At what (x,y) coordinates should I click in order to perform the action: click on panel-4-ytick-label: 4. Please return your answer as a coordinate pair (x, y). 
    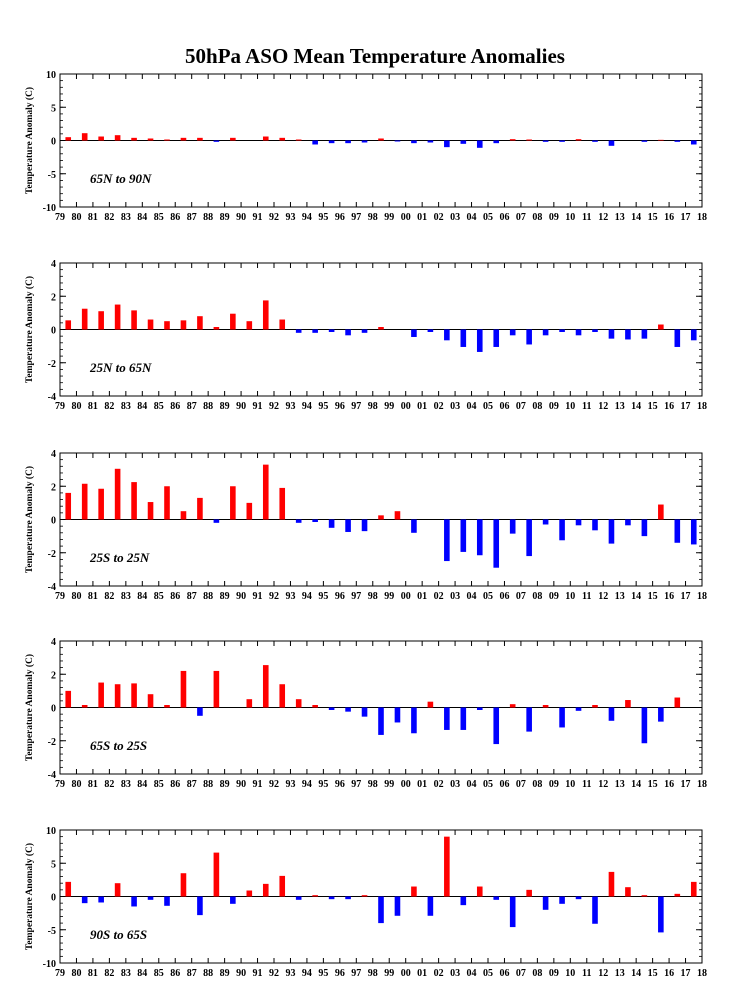
    Looking at the image, I should click on (53, 642).